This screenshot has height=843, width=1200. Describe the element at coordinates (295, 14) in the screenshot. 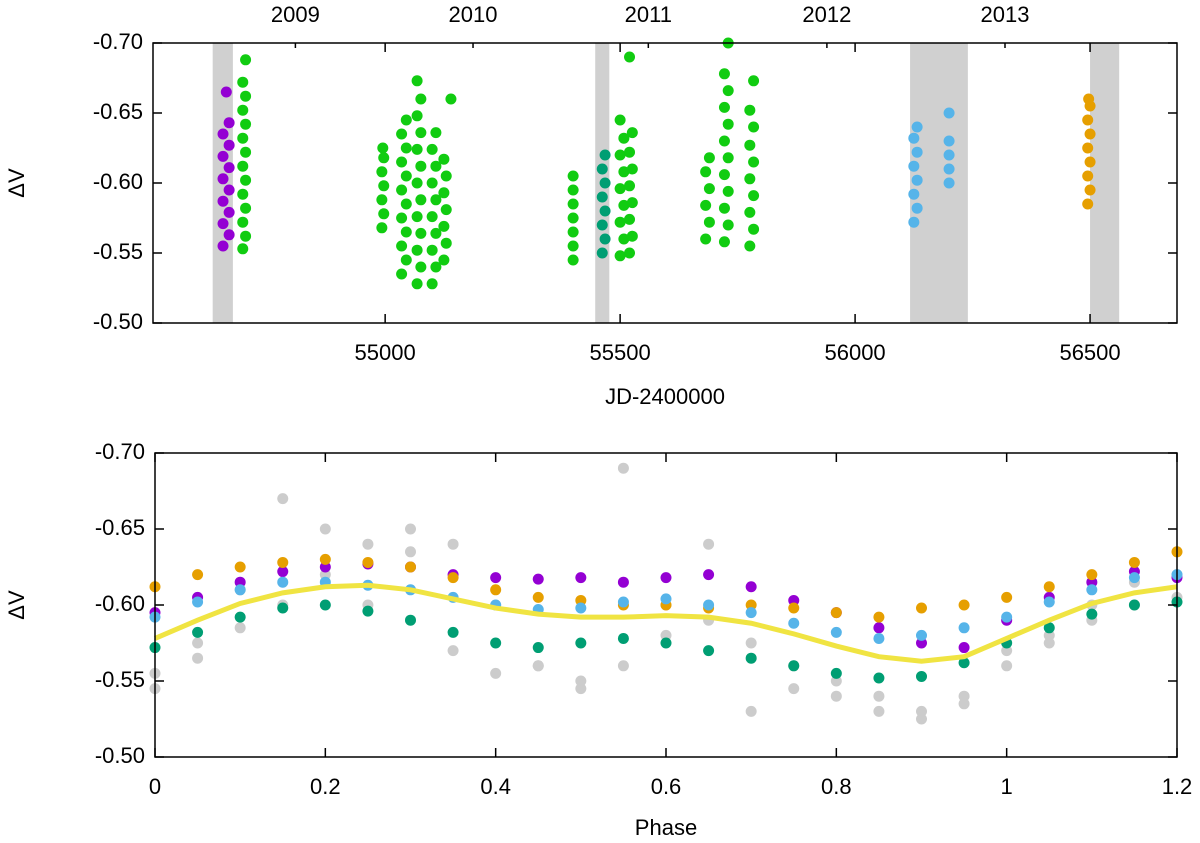

I see `x2-tick-label: 2009` at that location.